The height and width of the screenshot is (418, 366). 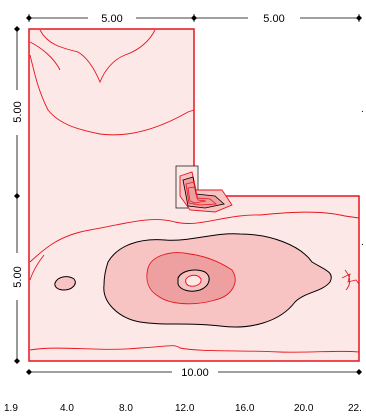 I want to click on dimension-label-top-right: 5.00, so click(x=273, y=19).